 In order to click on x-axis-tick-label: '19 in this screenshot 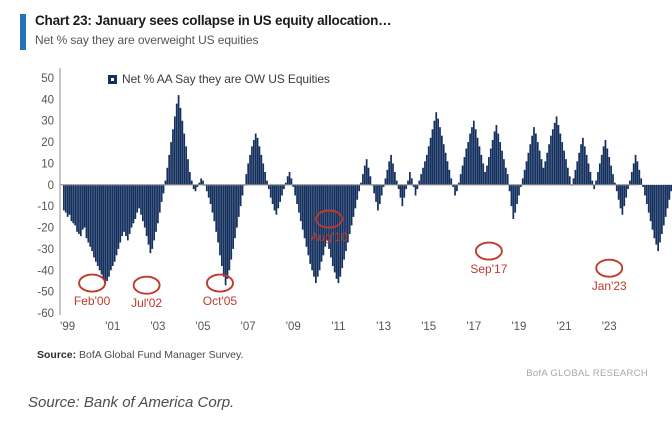, I will do `click(518, 325)`.